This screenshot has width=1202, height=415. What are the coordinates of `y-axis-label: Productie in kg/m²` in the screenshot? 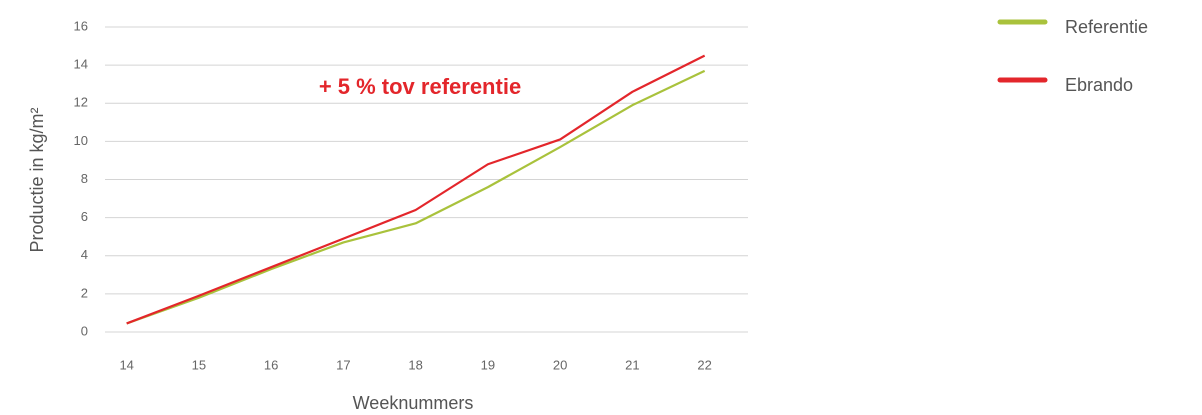 It's located at (37, 179).